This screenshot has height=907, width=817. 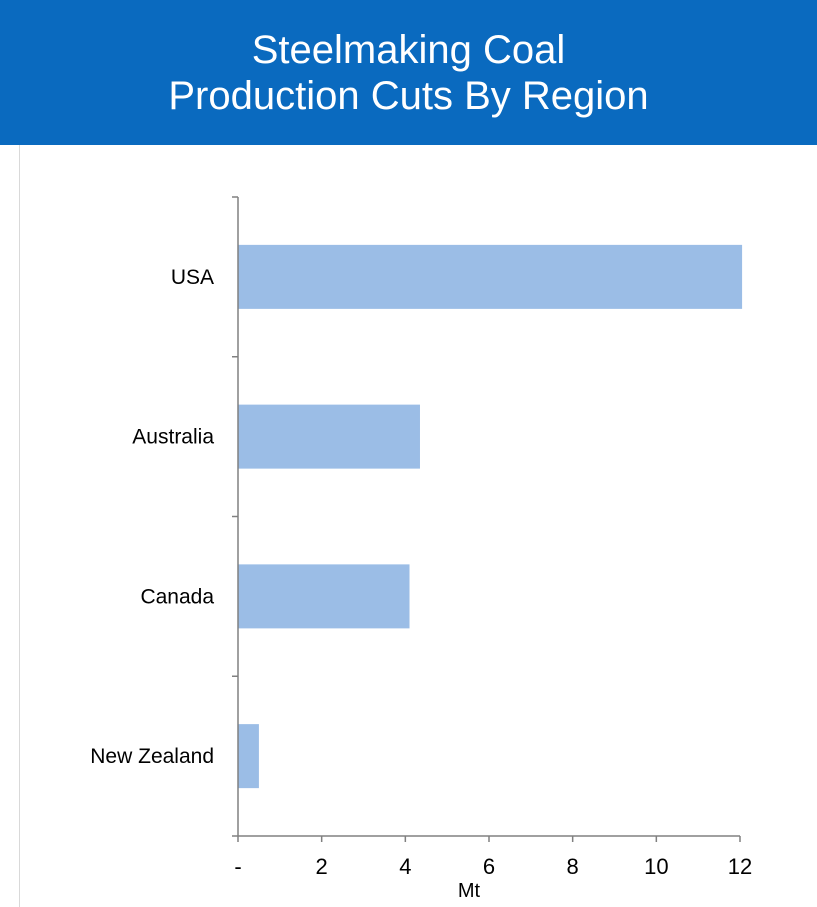 What do you see at coordinates (408, 49) in the screenshot?
I see `chart-title-line-1: Steelmaking Coal` at bounding box center [408, 49].